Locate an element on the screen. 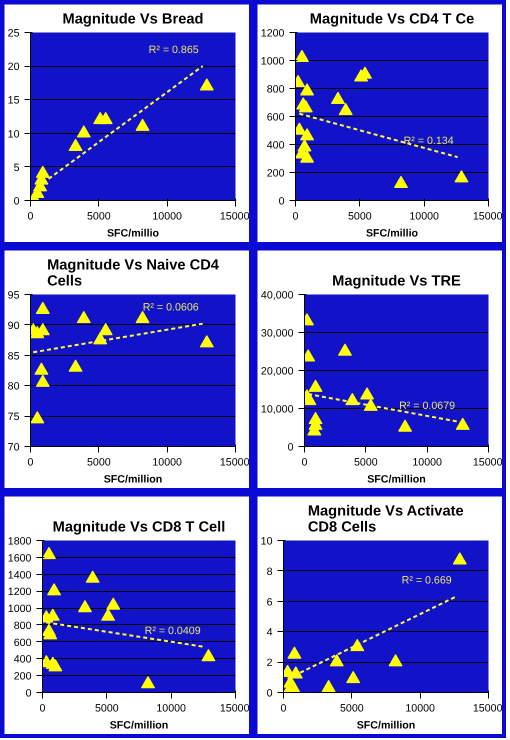 The height and width of the screenshot is (740, 510). y-tick-label: 10,000 is located at coordinates (277, 410).